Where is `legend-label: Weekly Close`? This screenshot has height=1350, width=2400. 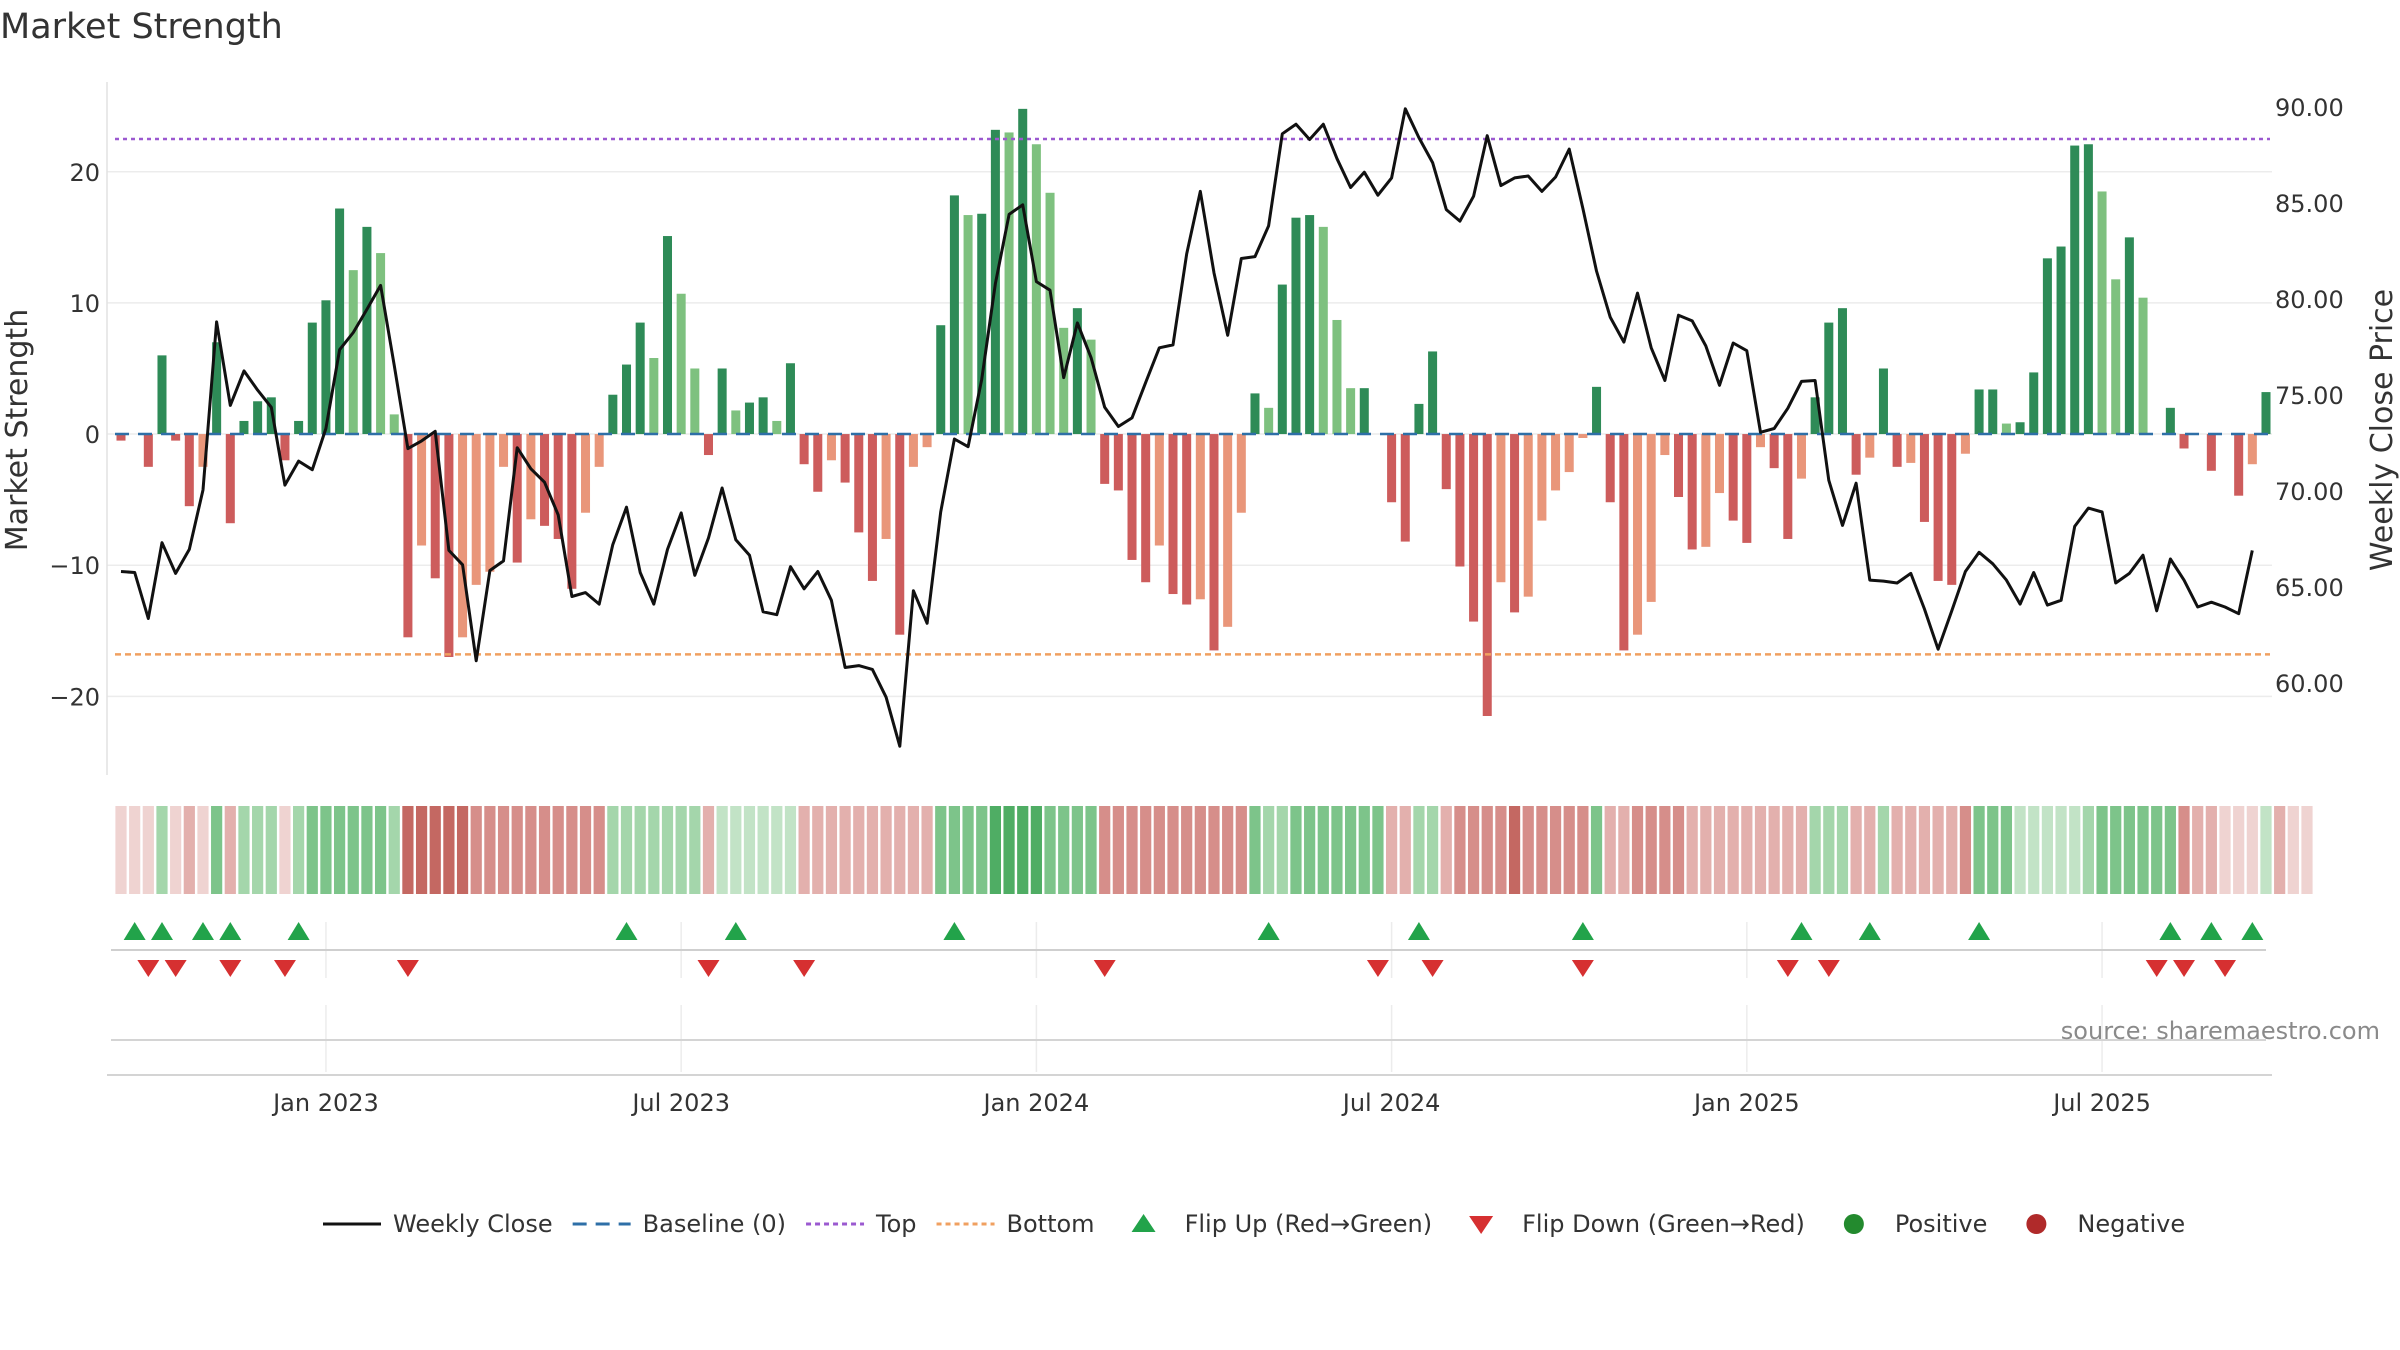 legend-label: Weekly Close is located at coordinates (473, 1224).